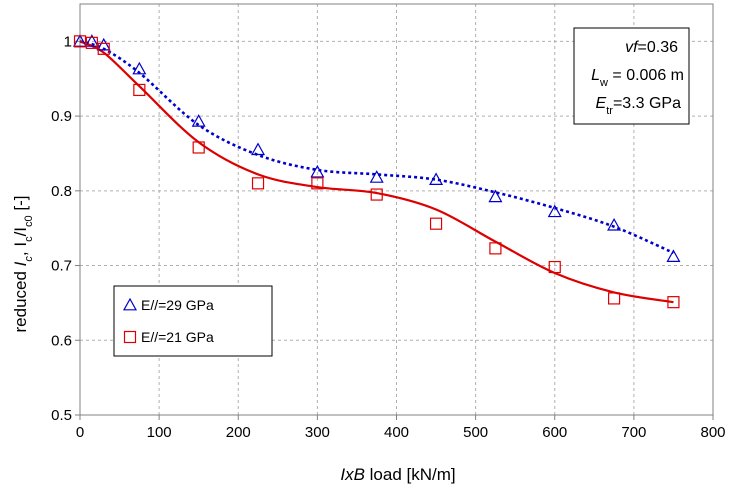 The image size is (736, 489). I want to click on x-tick-label: 200, so click(238, 432).